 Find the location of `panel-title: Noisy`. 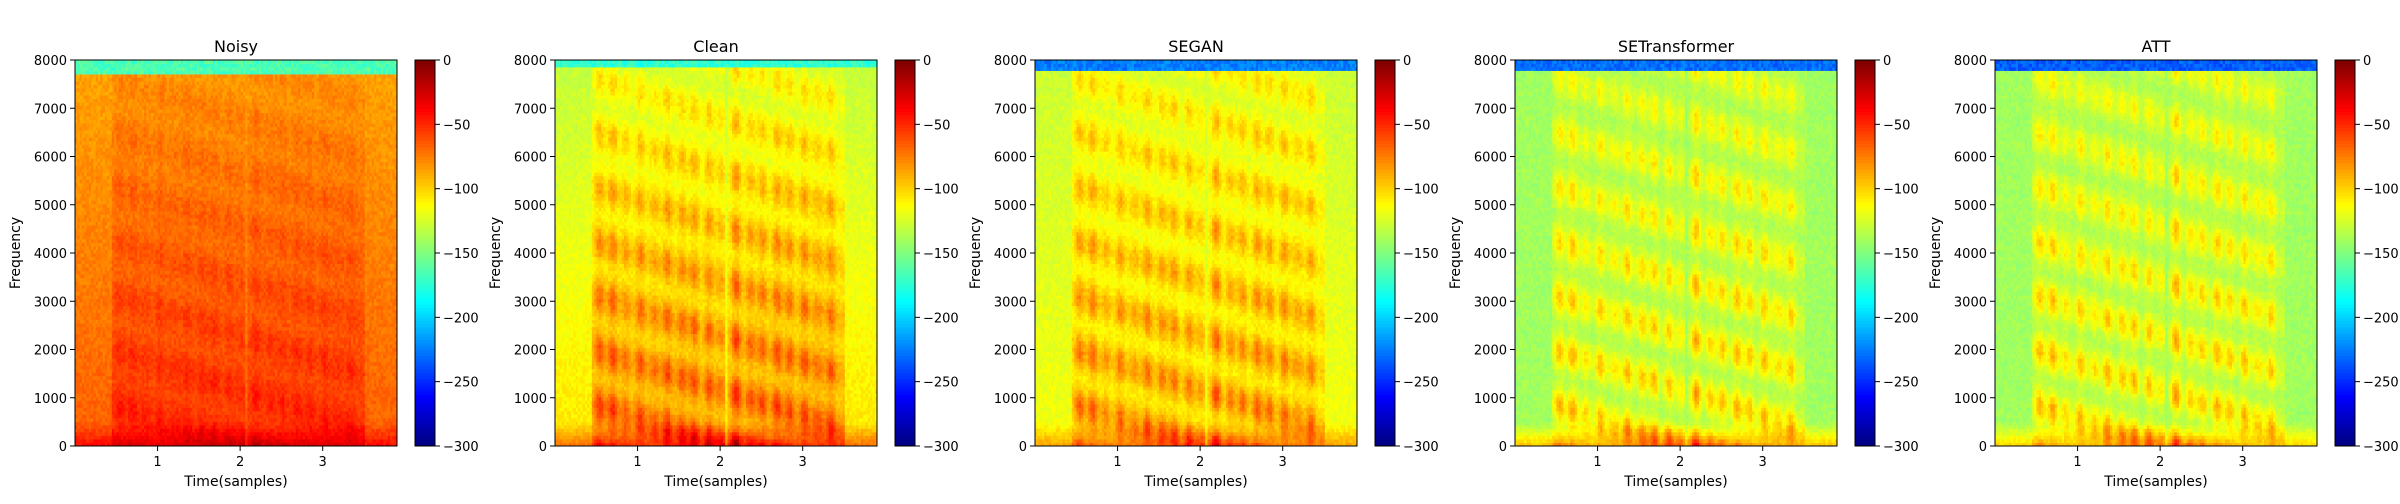

panel-title: Noisy is located at coordinates (236, 46).